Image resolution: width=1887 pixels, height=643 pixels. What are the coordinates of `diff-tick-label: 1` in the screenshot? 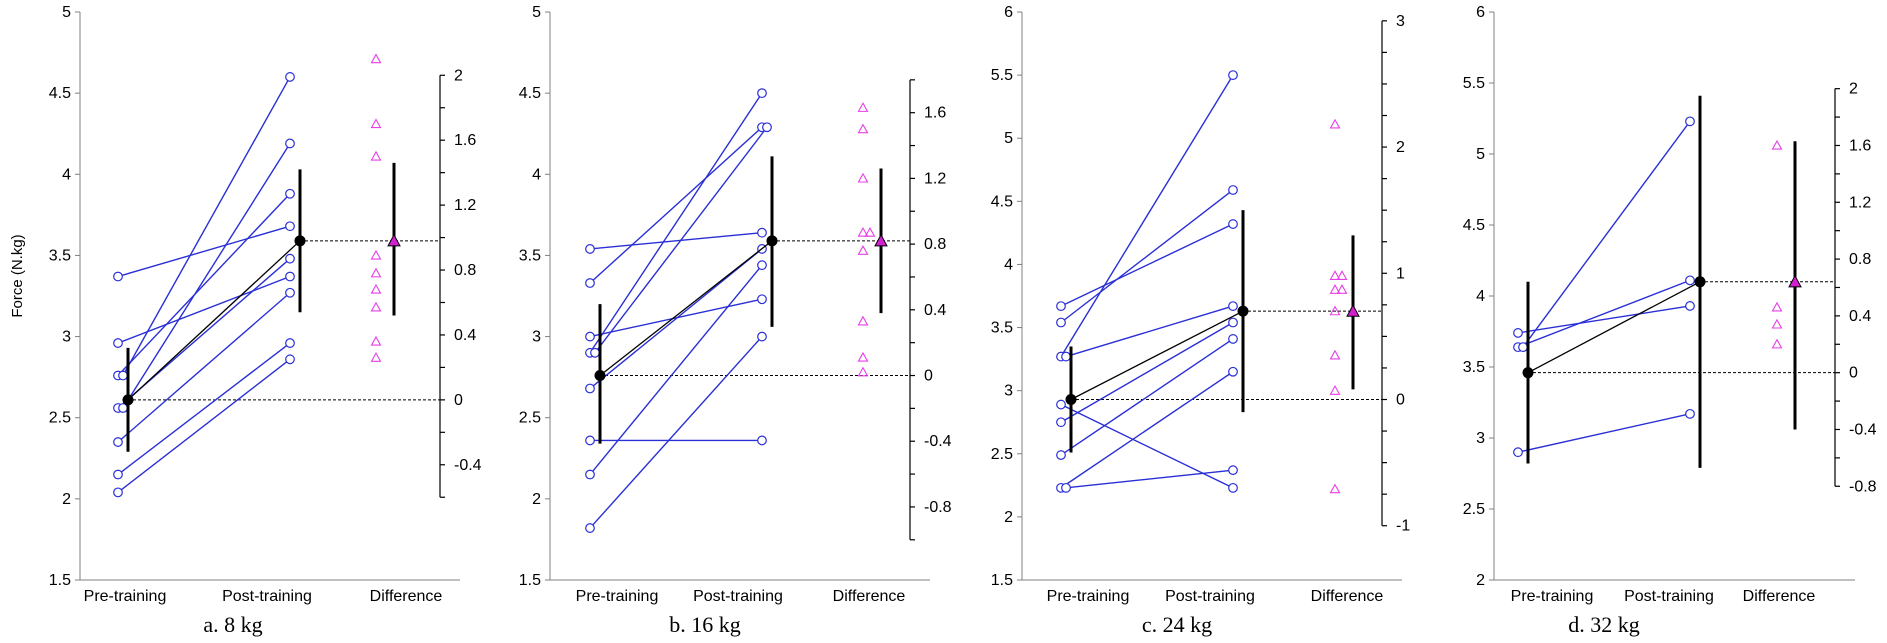 It's located at (1400, 273).